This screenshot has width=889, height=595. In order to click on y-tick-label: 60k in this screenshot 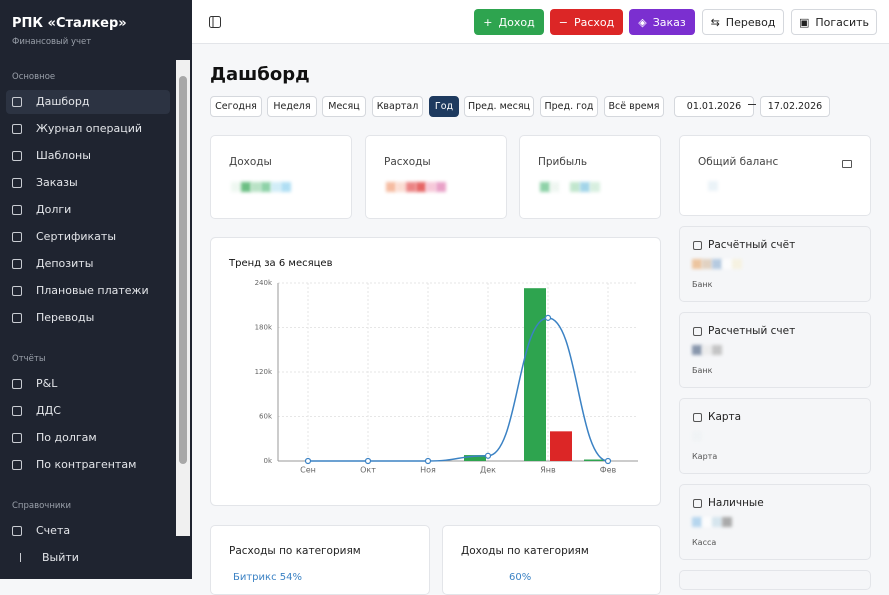, I will do `click(266, 417)`.